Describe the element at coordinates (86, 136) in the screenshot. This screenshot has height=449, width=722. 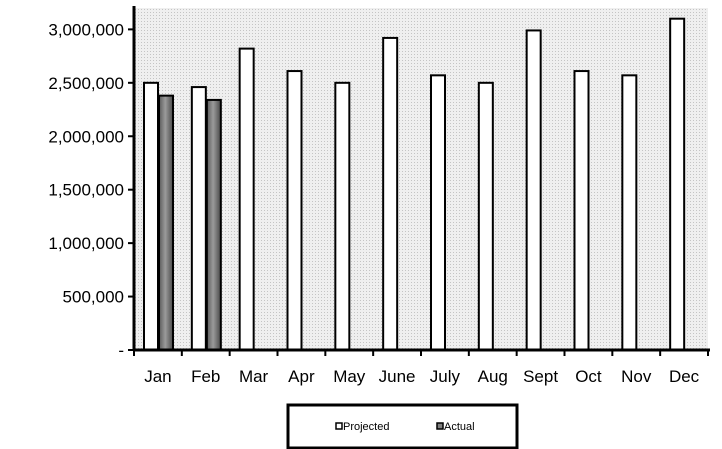
I see `y-tick-label: 2,000,000` at that location.